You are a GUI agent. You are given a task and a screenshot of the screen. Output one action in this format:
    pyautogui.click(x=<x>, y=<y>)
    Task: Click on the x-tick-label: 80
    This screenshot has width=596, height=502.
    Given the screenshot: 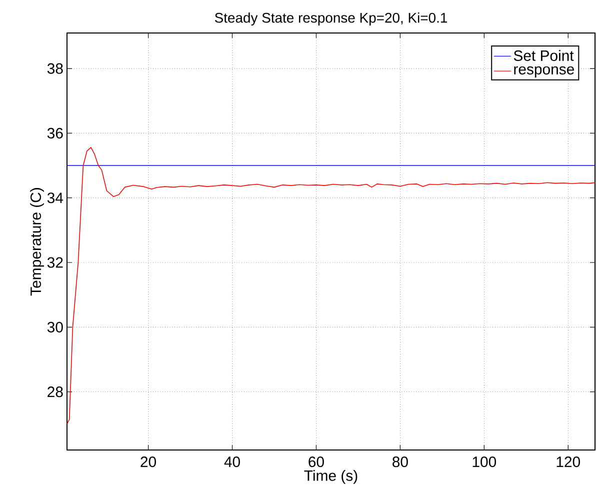 What is the action you would take?
    pyautogui.click(x=400, y=462)
    